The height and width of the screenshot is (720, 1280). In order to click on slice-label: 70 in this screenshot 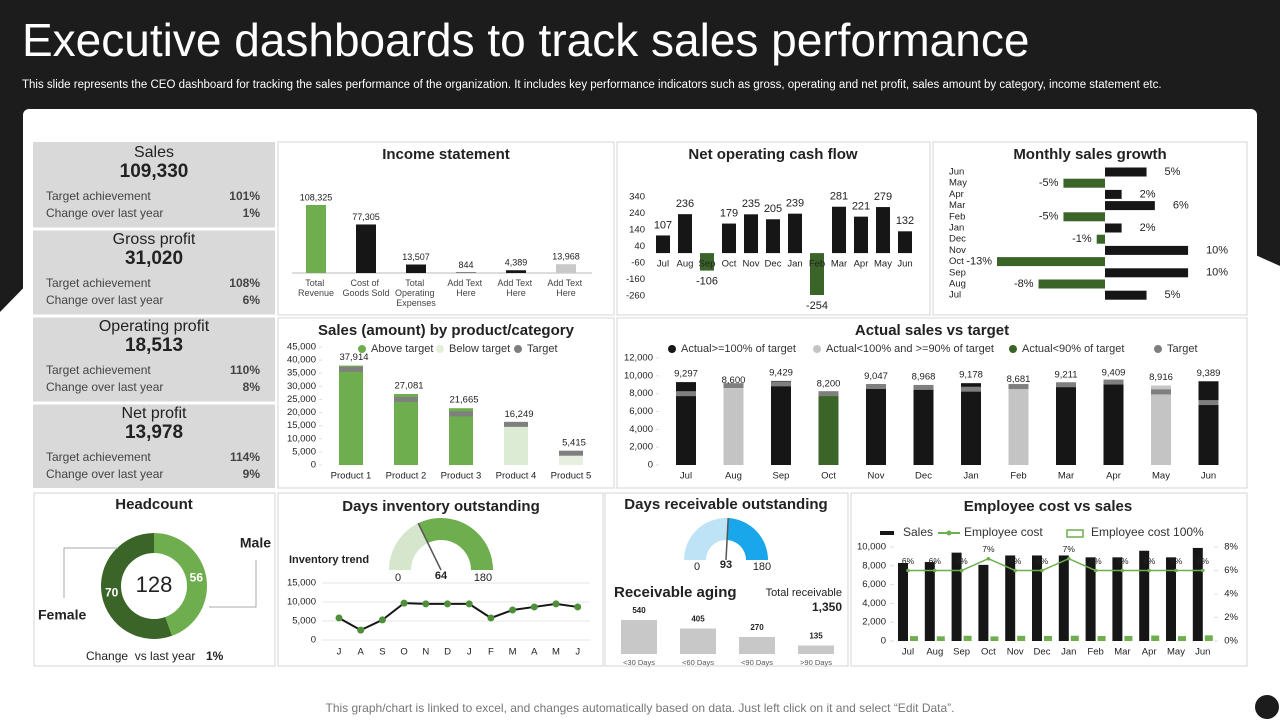, I will do `click(112, 593)`.